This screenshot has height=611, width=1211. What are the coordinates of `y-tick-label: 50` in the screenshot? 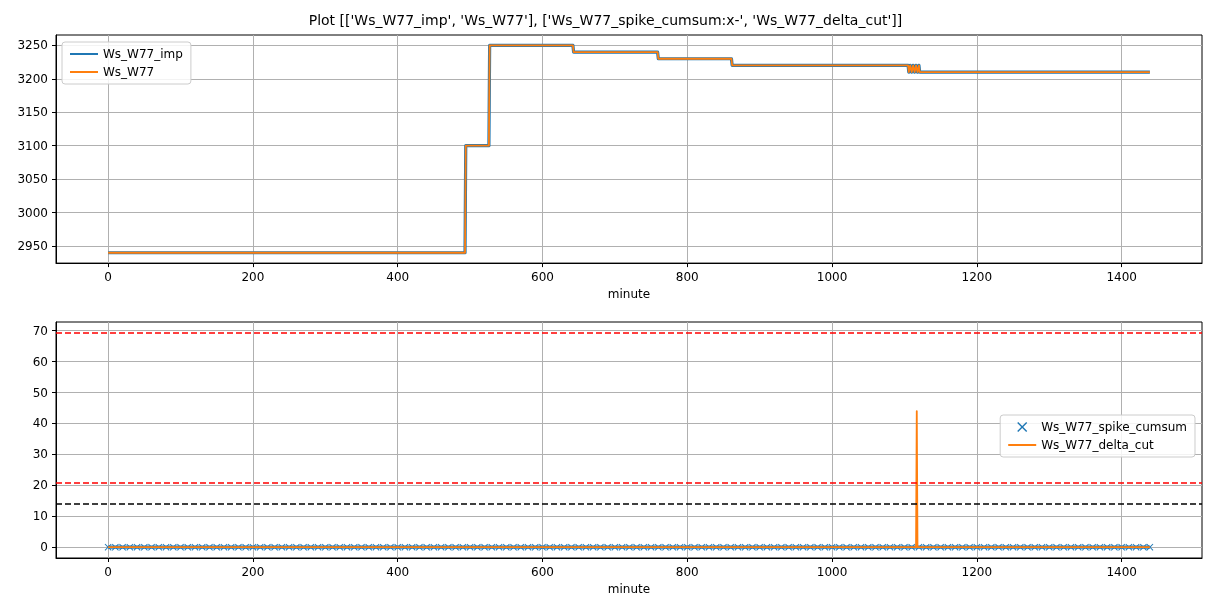 It's located at (40, 392).